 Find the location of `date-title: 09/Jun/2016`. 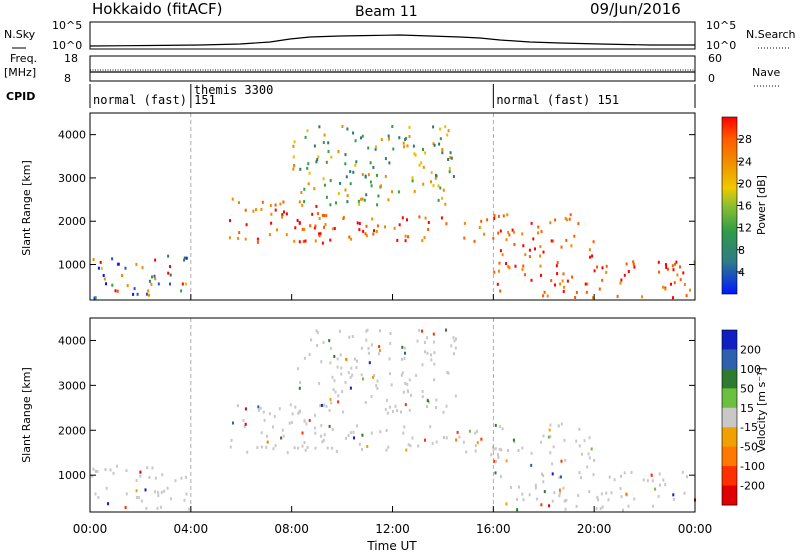

date-title: 09/Jun/2016 is located at coordinates (635, 9).